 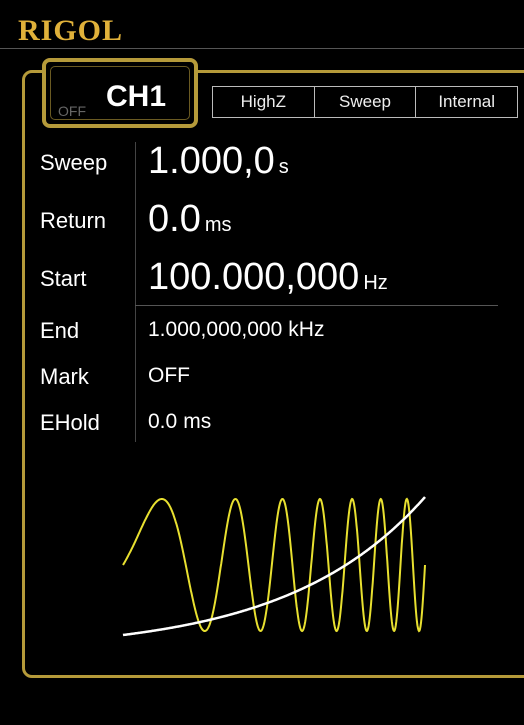 I want to click on param-label: EHold, so click(x=70, y=422).